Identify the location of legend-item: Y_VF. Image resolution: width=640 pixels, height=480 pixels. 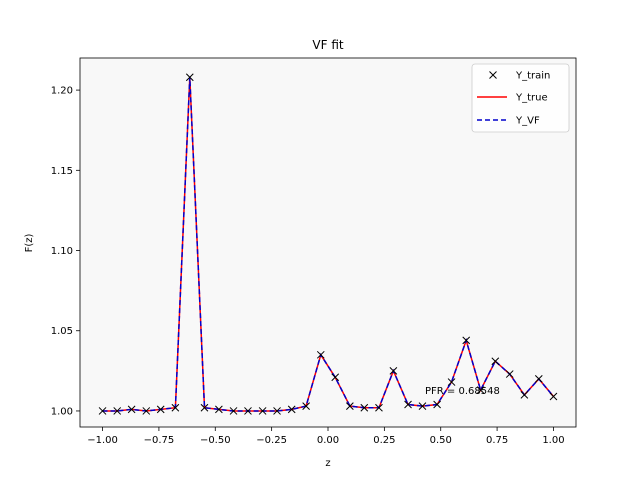
(508, 121).